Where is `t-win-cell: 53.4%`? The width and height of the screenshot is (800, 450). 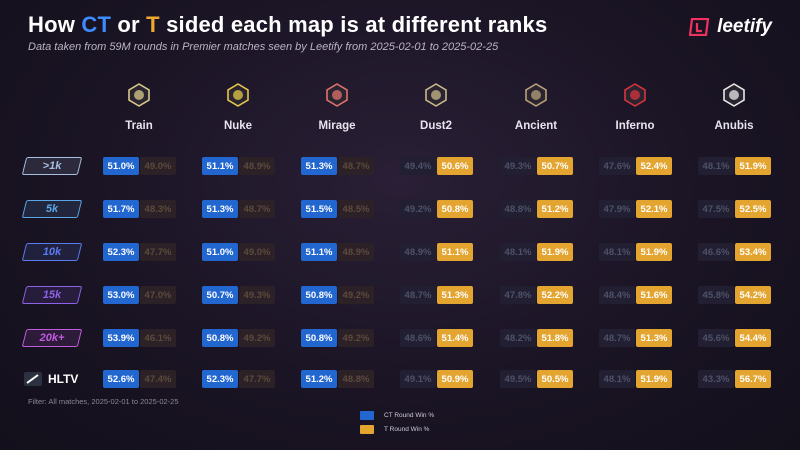 t-win-cell: 53.4% is located at coordinates (753, 252).